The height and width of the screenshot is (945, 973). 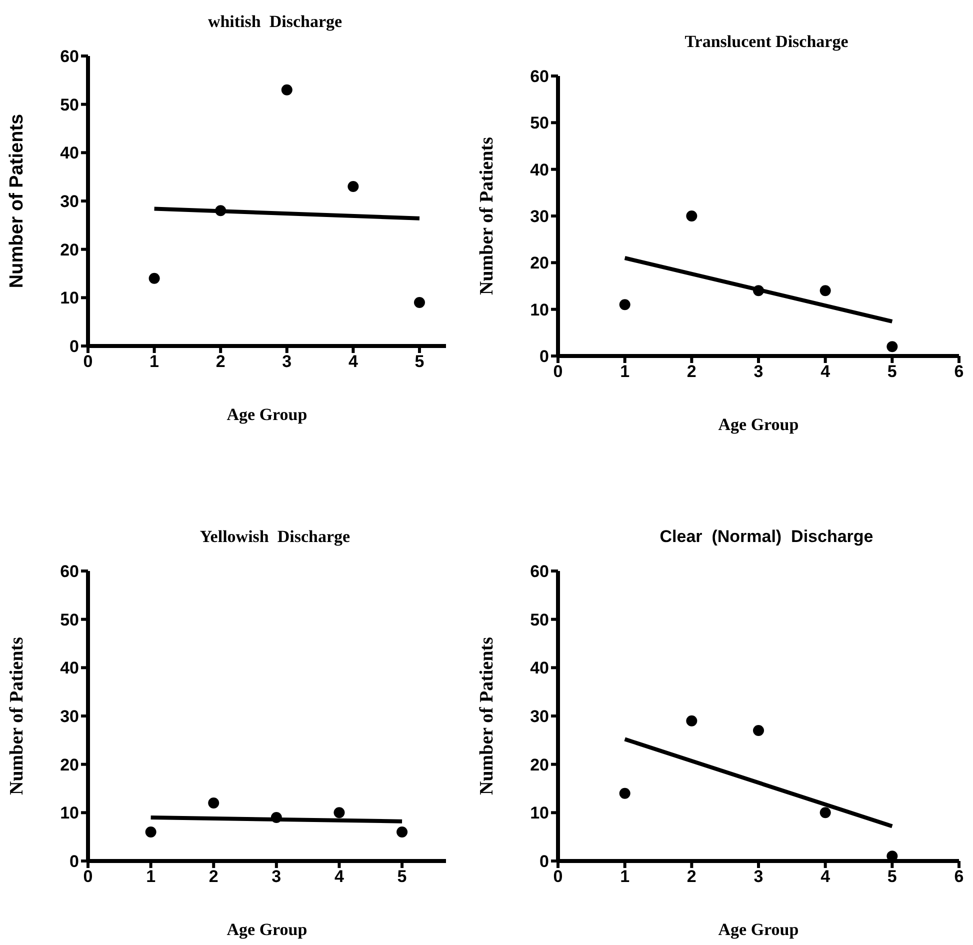 What do you see at coordinates (767, 537) in the screenshot?
I see `chart-title: Clear (Normal) Discharge` at bounding box center [767, 537].